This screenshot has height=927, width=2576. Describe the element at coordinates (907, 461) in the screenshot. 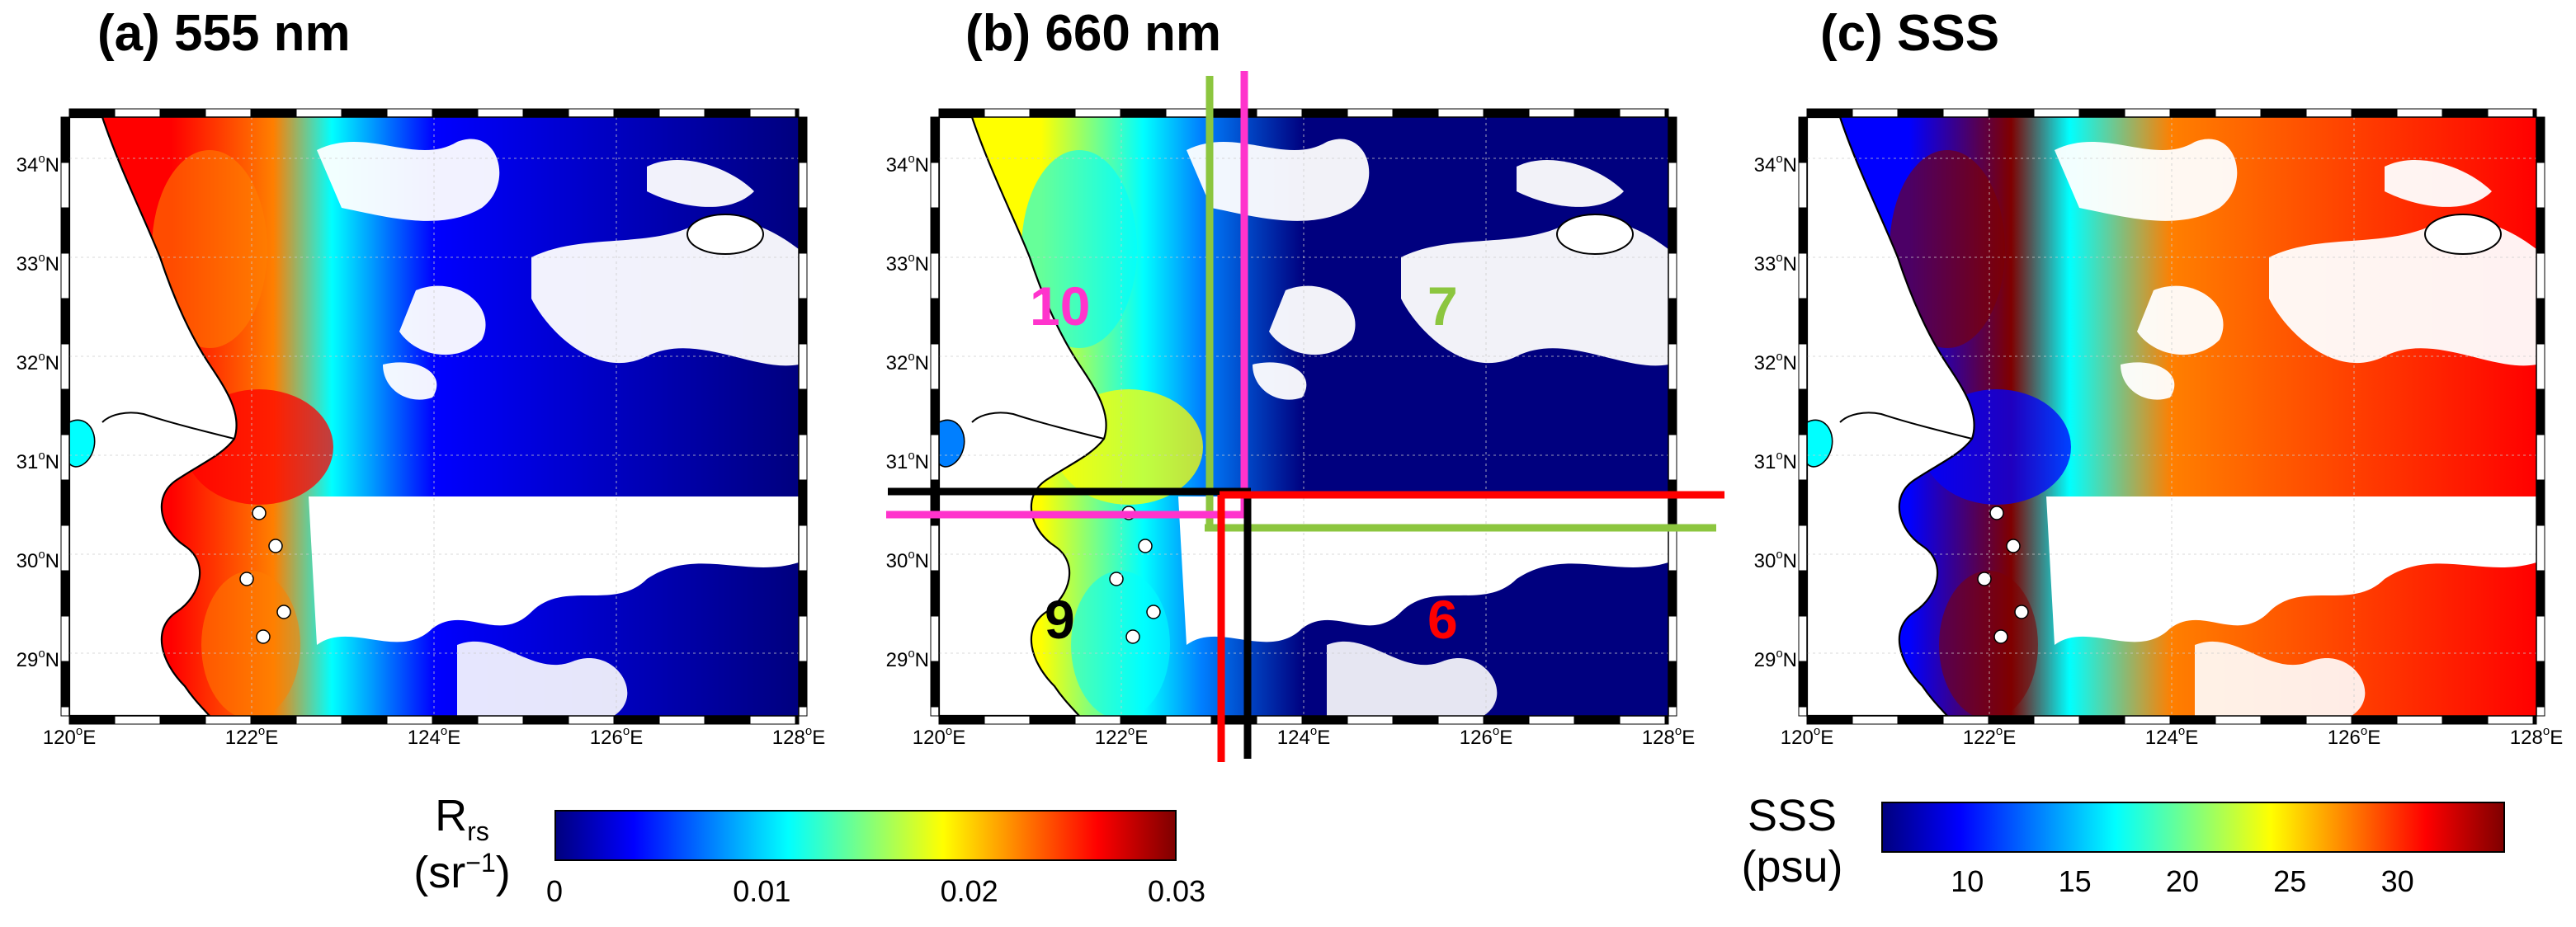

I see `lat-tick-label: 31oN` at that location.